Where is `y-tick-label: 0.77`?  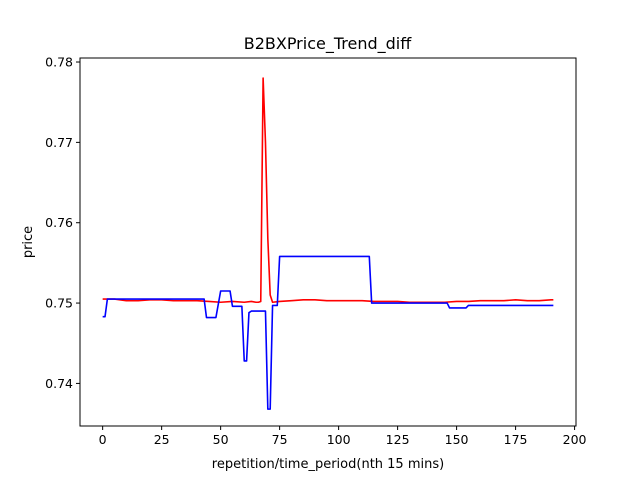
y-tick-label: 0.77 is located at coordinates (59, 142).